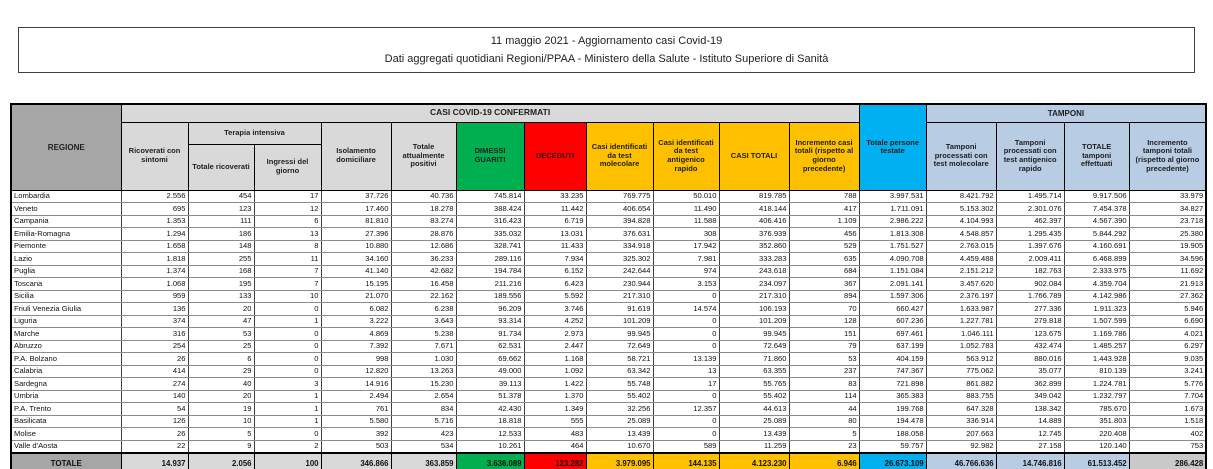 The height and width of the screenshot is (469, 1213). Describe the element at coordinates (154, 196) in the screenshot. I see `value-cell: 2.556` at that location.